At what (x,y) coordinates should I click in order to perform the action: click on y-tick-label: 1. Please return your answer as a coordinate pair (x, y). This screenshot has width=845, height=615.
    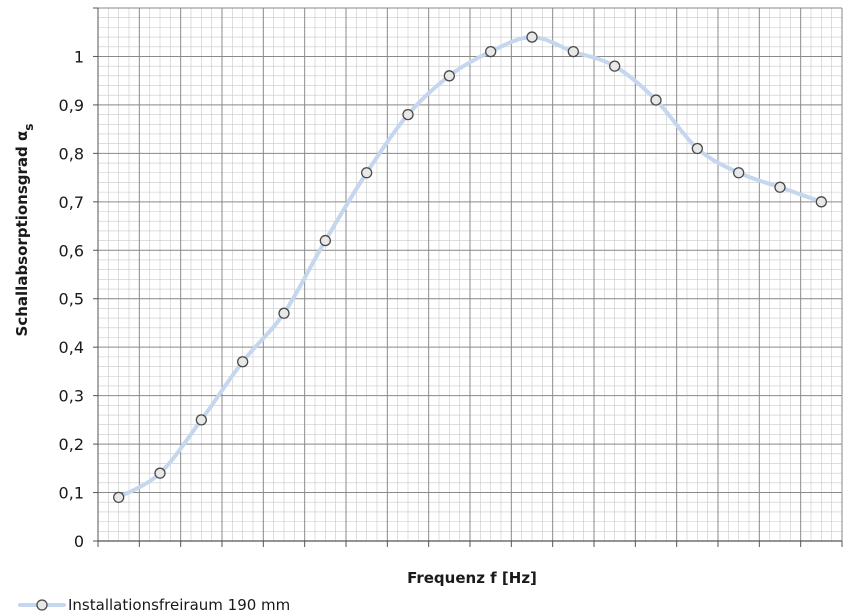
    Looking at the image, I should click on (79, 56).